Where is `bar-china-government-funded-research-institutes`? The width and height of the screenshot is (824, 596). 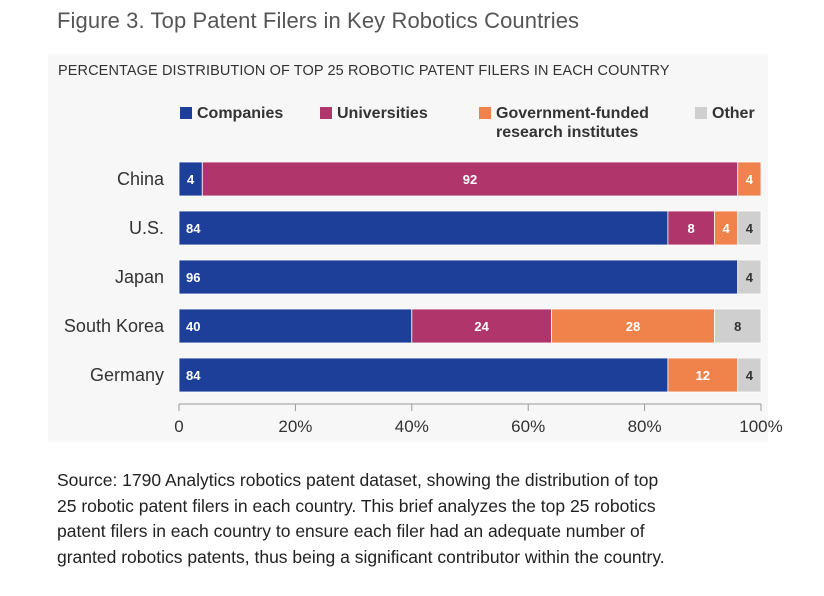
bar-china-government-funded-research-institutes is located at coordinates (749, 179).